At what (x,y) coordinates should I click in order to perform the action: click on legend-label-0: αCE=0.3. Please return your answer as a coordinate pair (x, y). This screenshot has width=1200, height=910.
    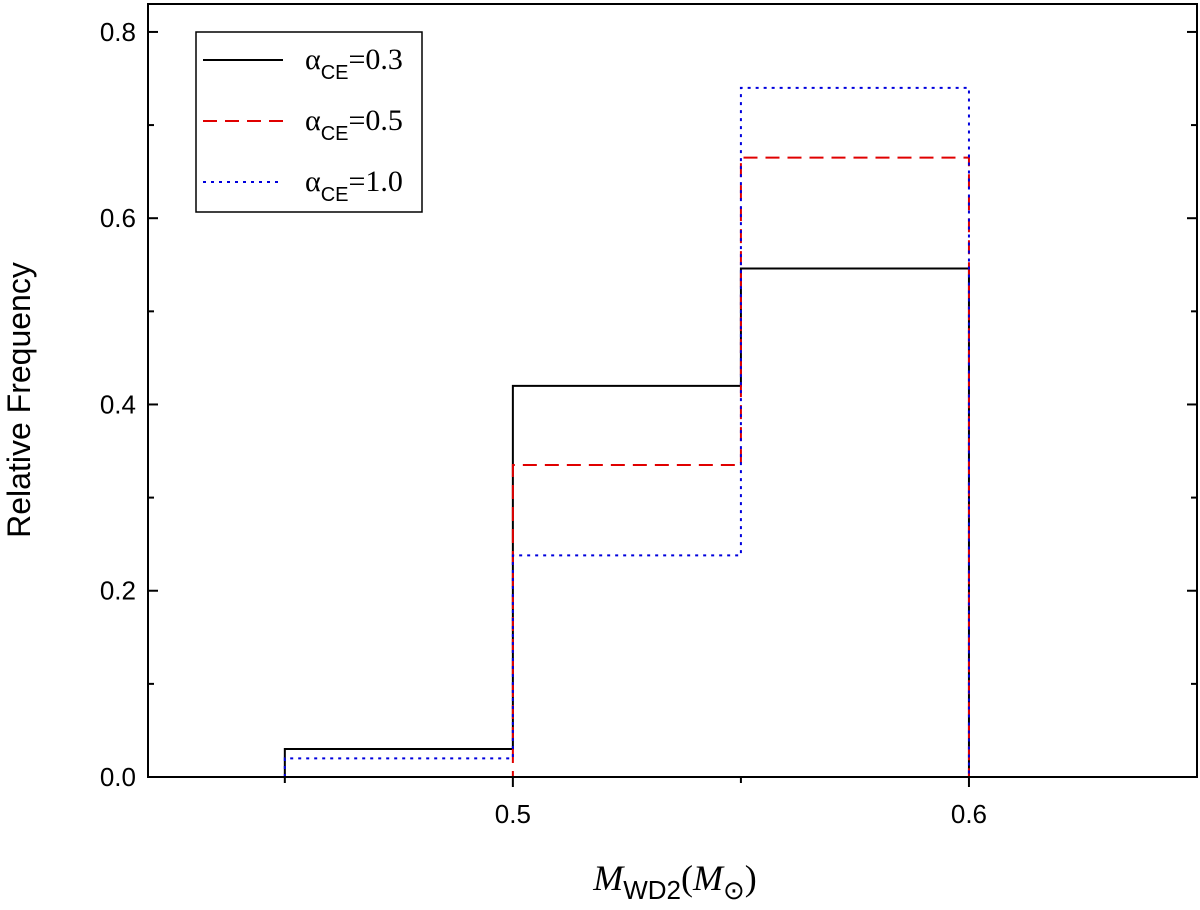
    Looking at the image, I should click on (354, 63).